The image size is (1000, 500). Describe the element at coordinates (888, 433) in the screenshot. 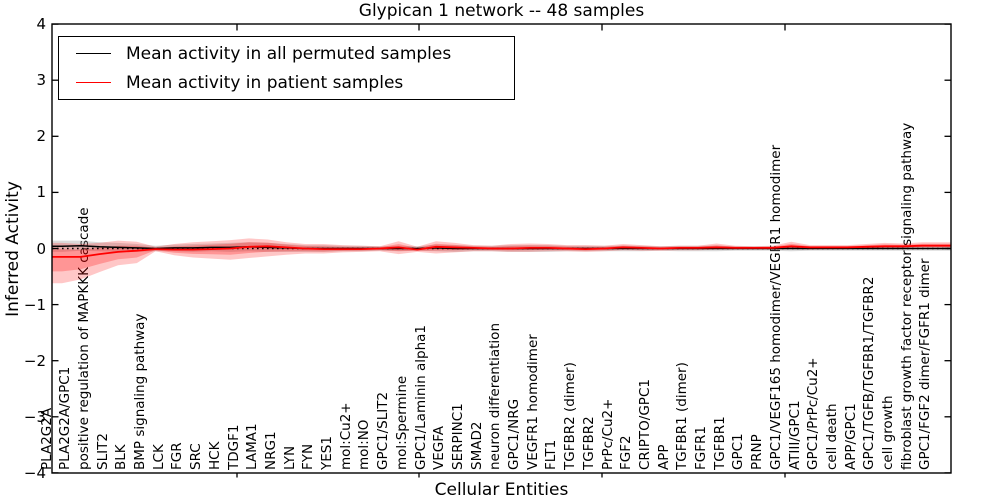

I see `category-label: cell growth` at that location.